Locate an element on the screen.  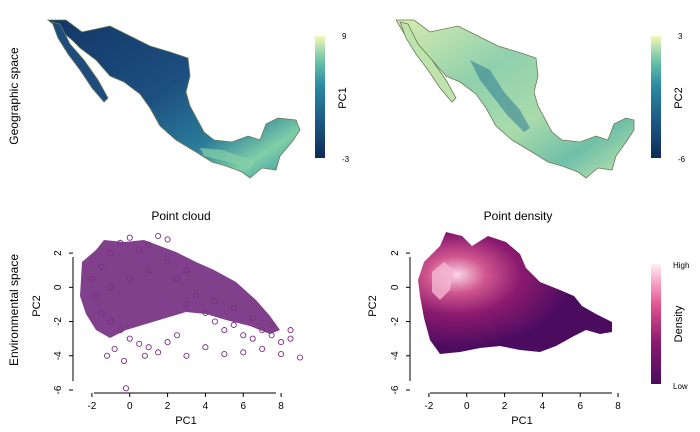
density-xtick-label: -2 is located at coordinates (428, 406).